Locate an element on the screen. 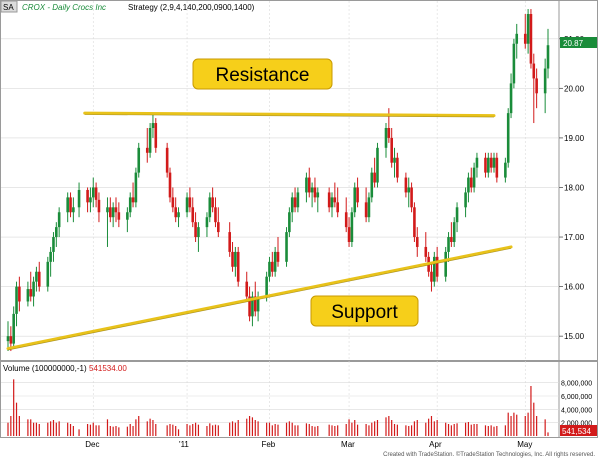 This screenshot has height=464, width=598. date-tick-label: Mar is located at coordinates (348, 444).